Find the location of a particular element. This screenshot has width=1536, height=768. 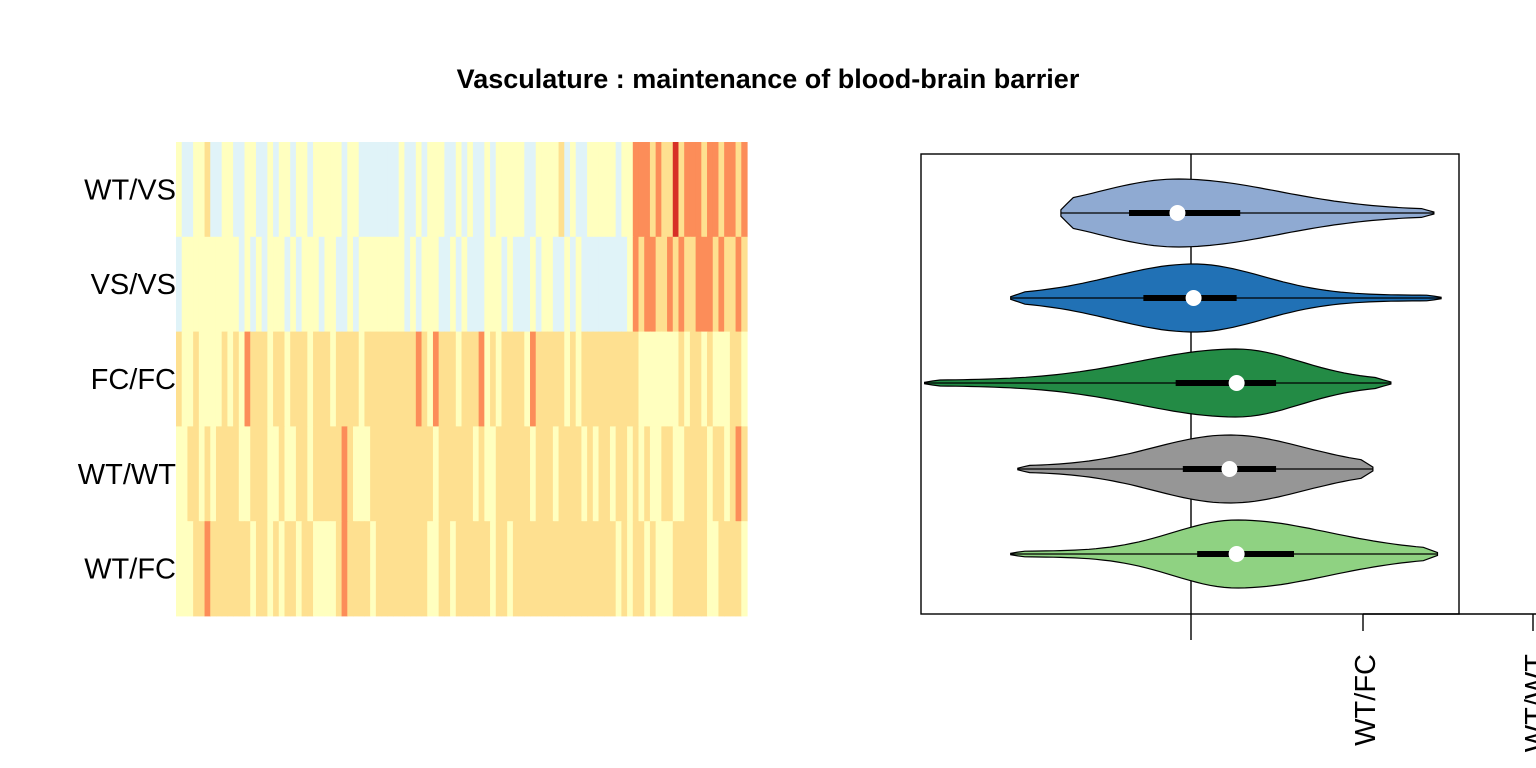

violin-median-point is located at coordinates (1236, 383).